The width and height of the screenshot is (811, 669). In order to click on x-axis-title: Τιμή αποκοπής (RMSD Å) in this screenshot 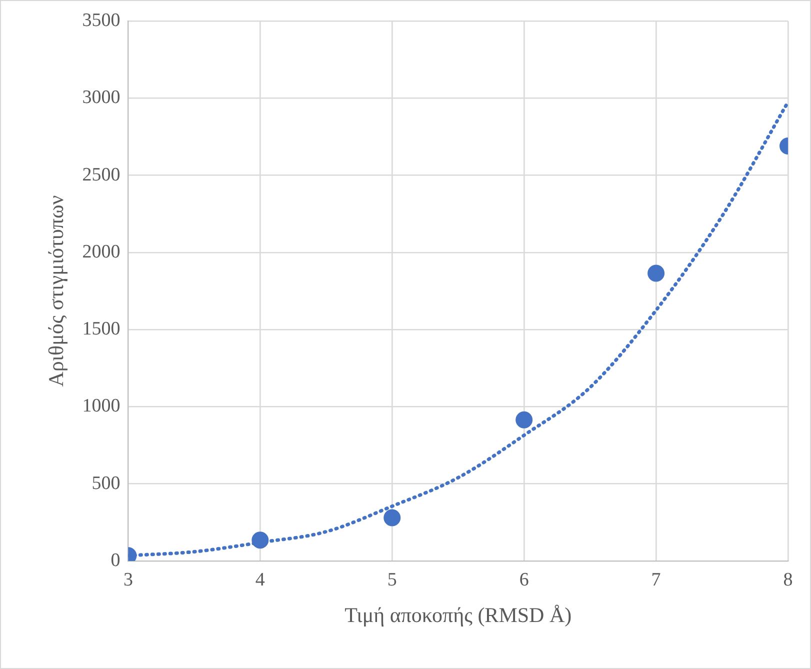, I will do `click(458, 614)`.